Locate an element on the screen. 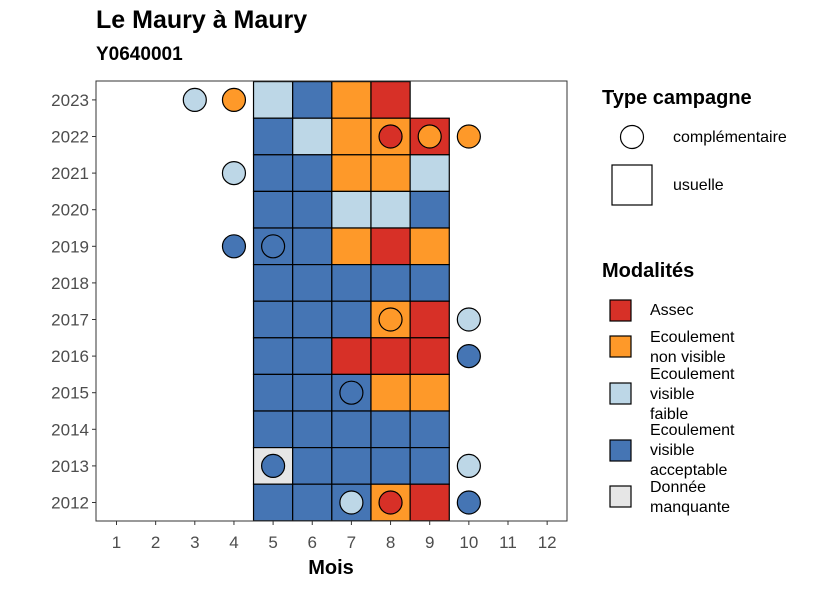  legend-assec-line-1: Assec is located at coordinates (672, 310).